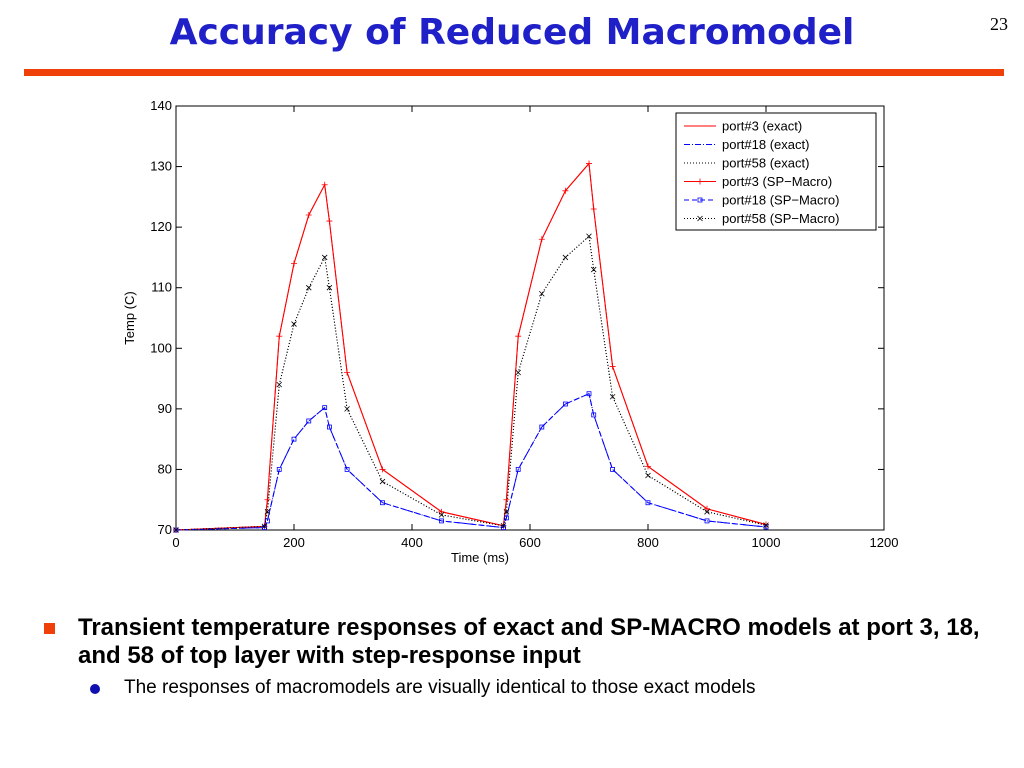 Image resolution: width=1024 pixels, height=768 pixels. Describe the element at coordinates (161, 347) in the screenshot. I see `y-tick-label: 100` at that location.